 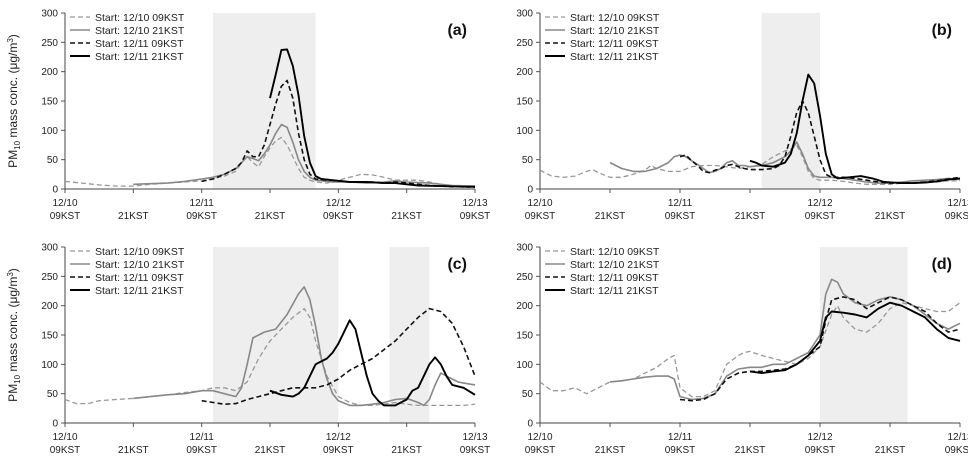 I want to click on panel-label: (d), so click(x=942, y=264).